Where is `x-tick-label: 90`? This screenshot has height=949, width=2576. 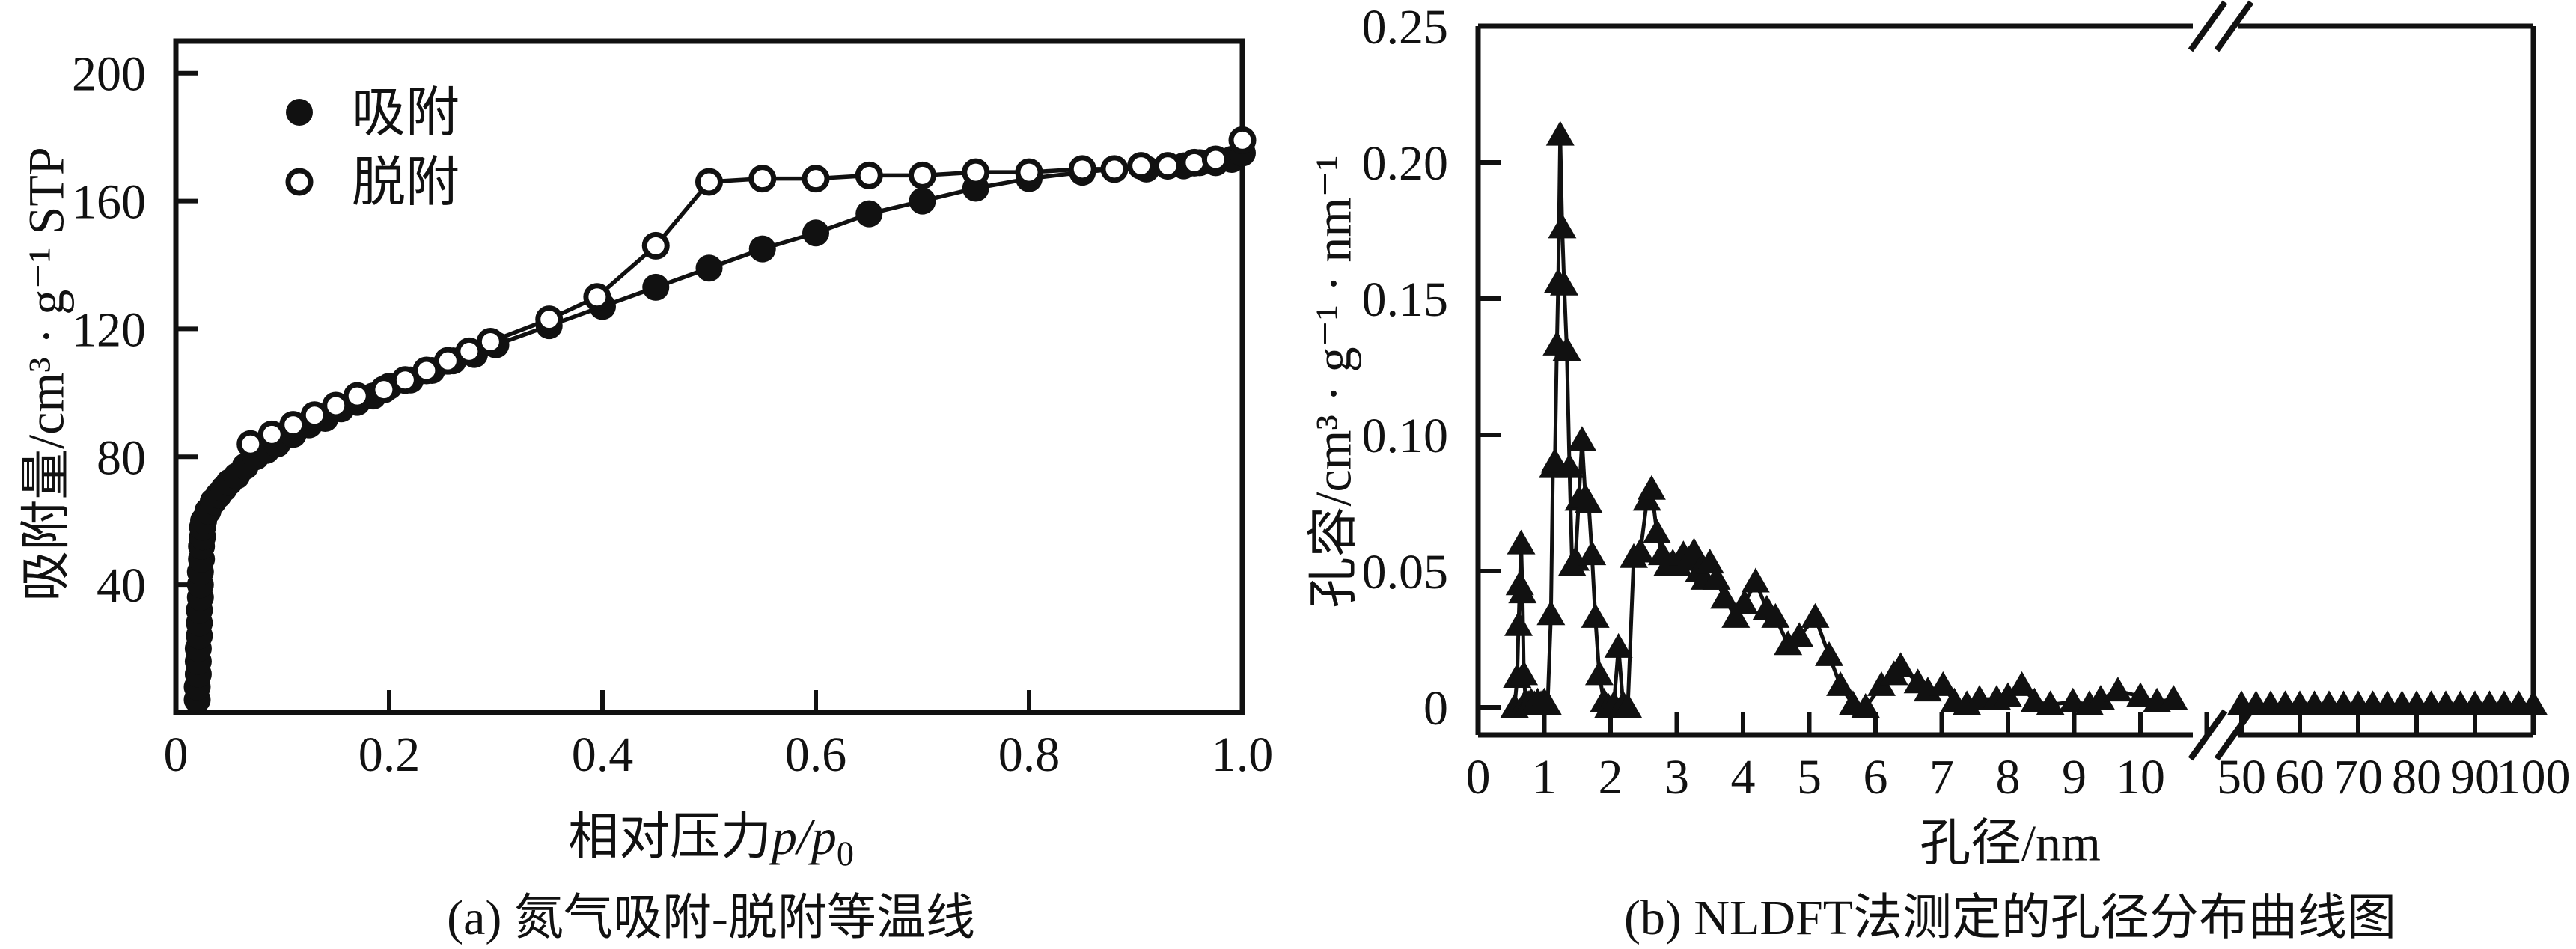 x-tick-label: 90 is located at coordinates (2475, 777).